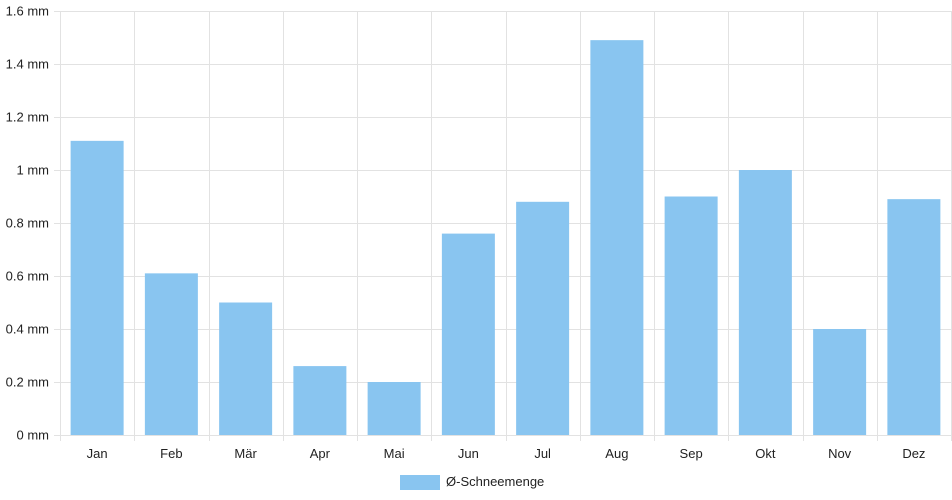 Image resolution: width=952 pixels, height=500 pixels. I want to click on bar-aug, so click(617, 238).